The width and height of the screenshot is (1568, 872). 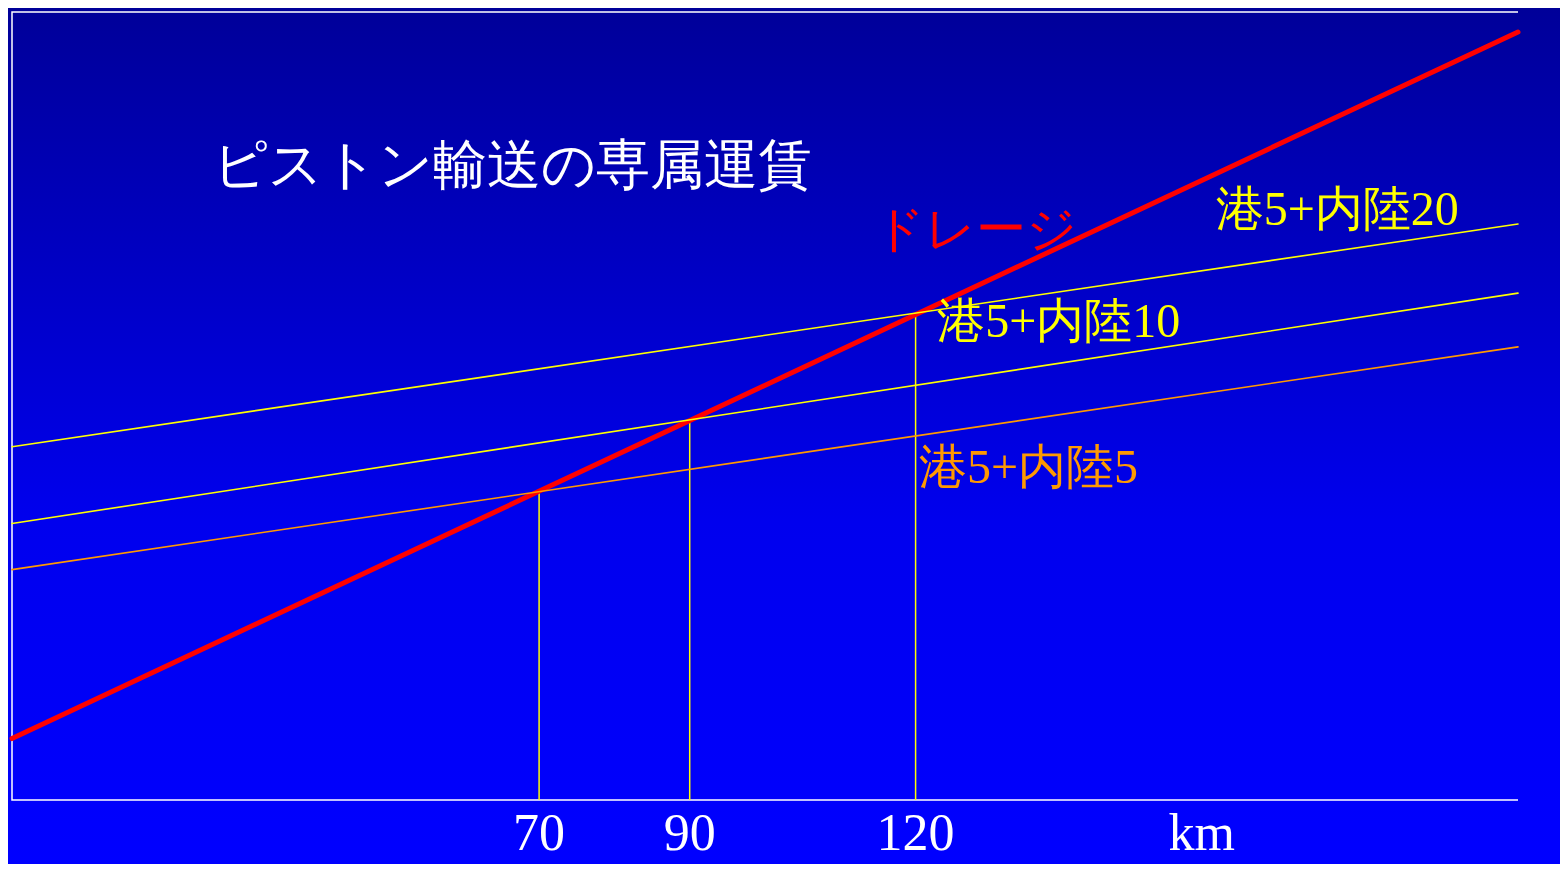 I want to click on x-tick-label: 120, so click(x=915, y=832).